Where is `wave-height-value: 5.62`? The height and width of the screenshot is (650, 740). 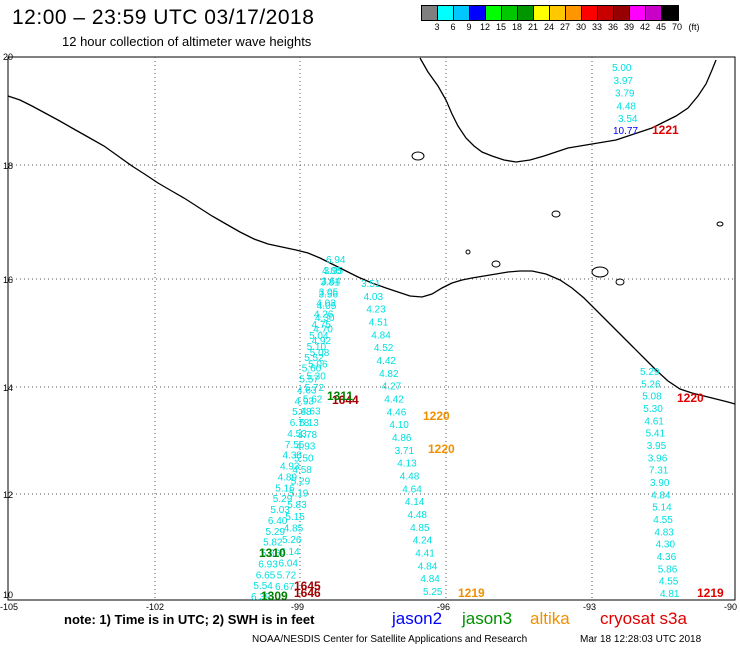 wave-height-value: 5.62 is located at coordinates (313, 400).